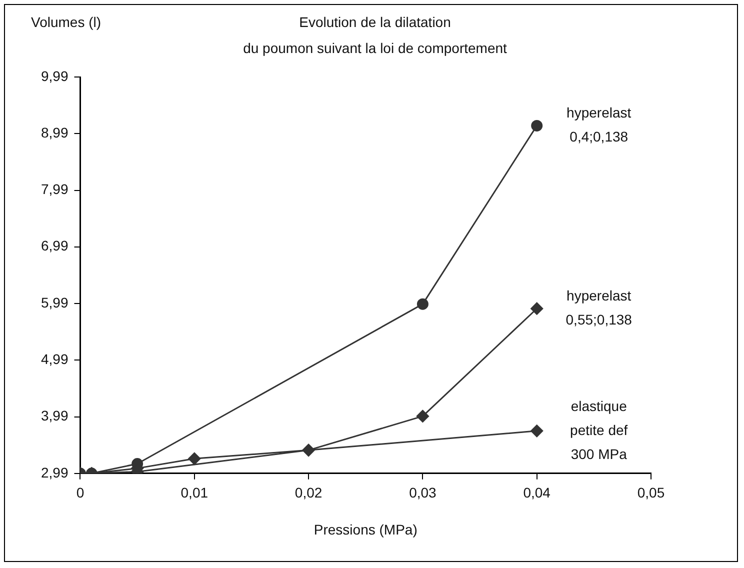 The image size is (744, 568). What do you see at coordinates (537, 492) in the screenshot?
I see `x-tick-label: 0,04` at bounding box center [537, 492].